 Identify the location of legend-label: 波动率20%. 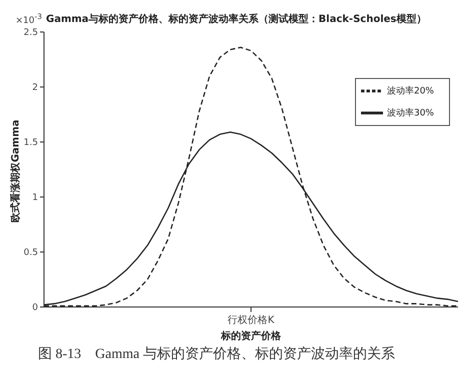
(410, 91).